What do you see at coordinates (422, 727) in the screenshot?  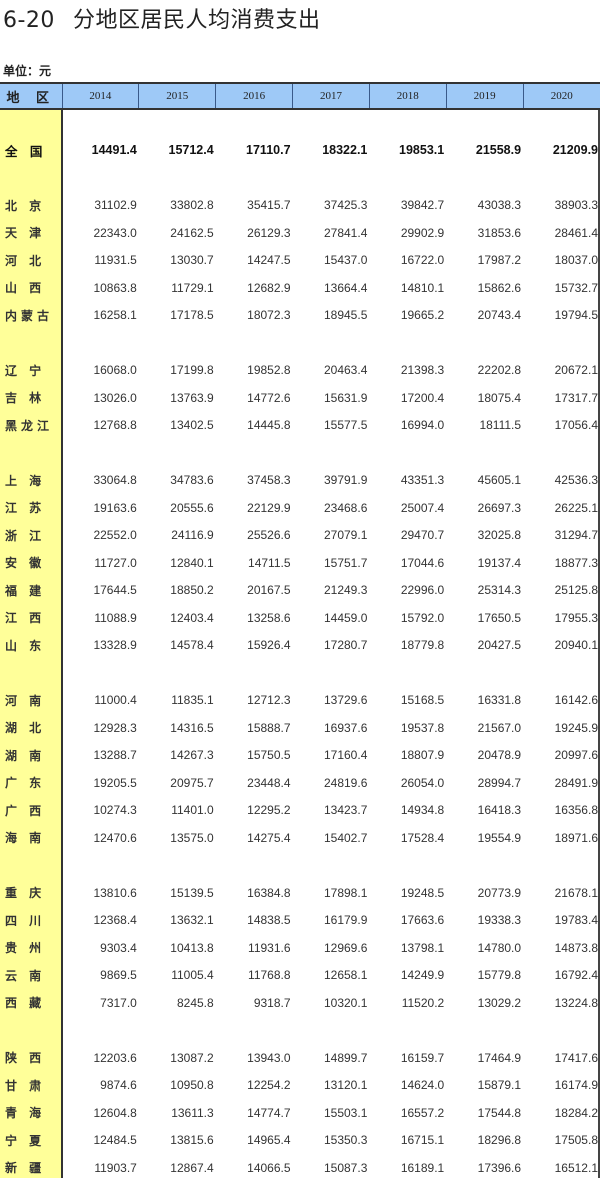 I see `value-cell-2018: 19537.8` at bounding box center [422, 727].